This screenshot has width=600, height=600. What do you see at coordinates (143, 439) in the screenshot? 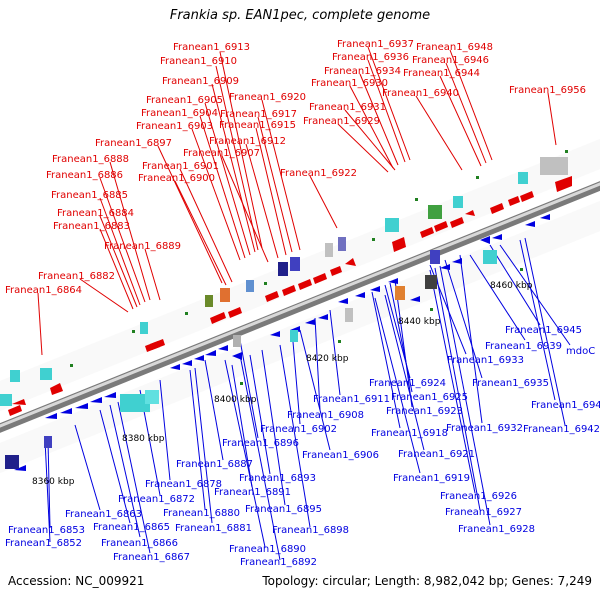
I see `tick-label: 8380 kbp` at bounding box center [143, 439].